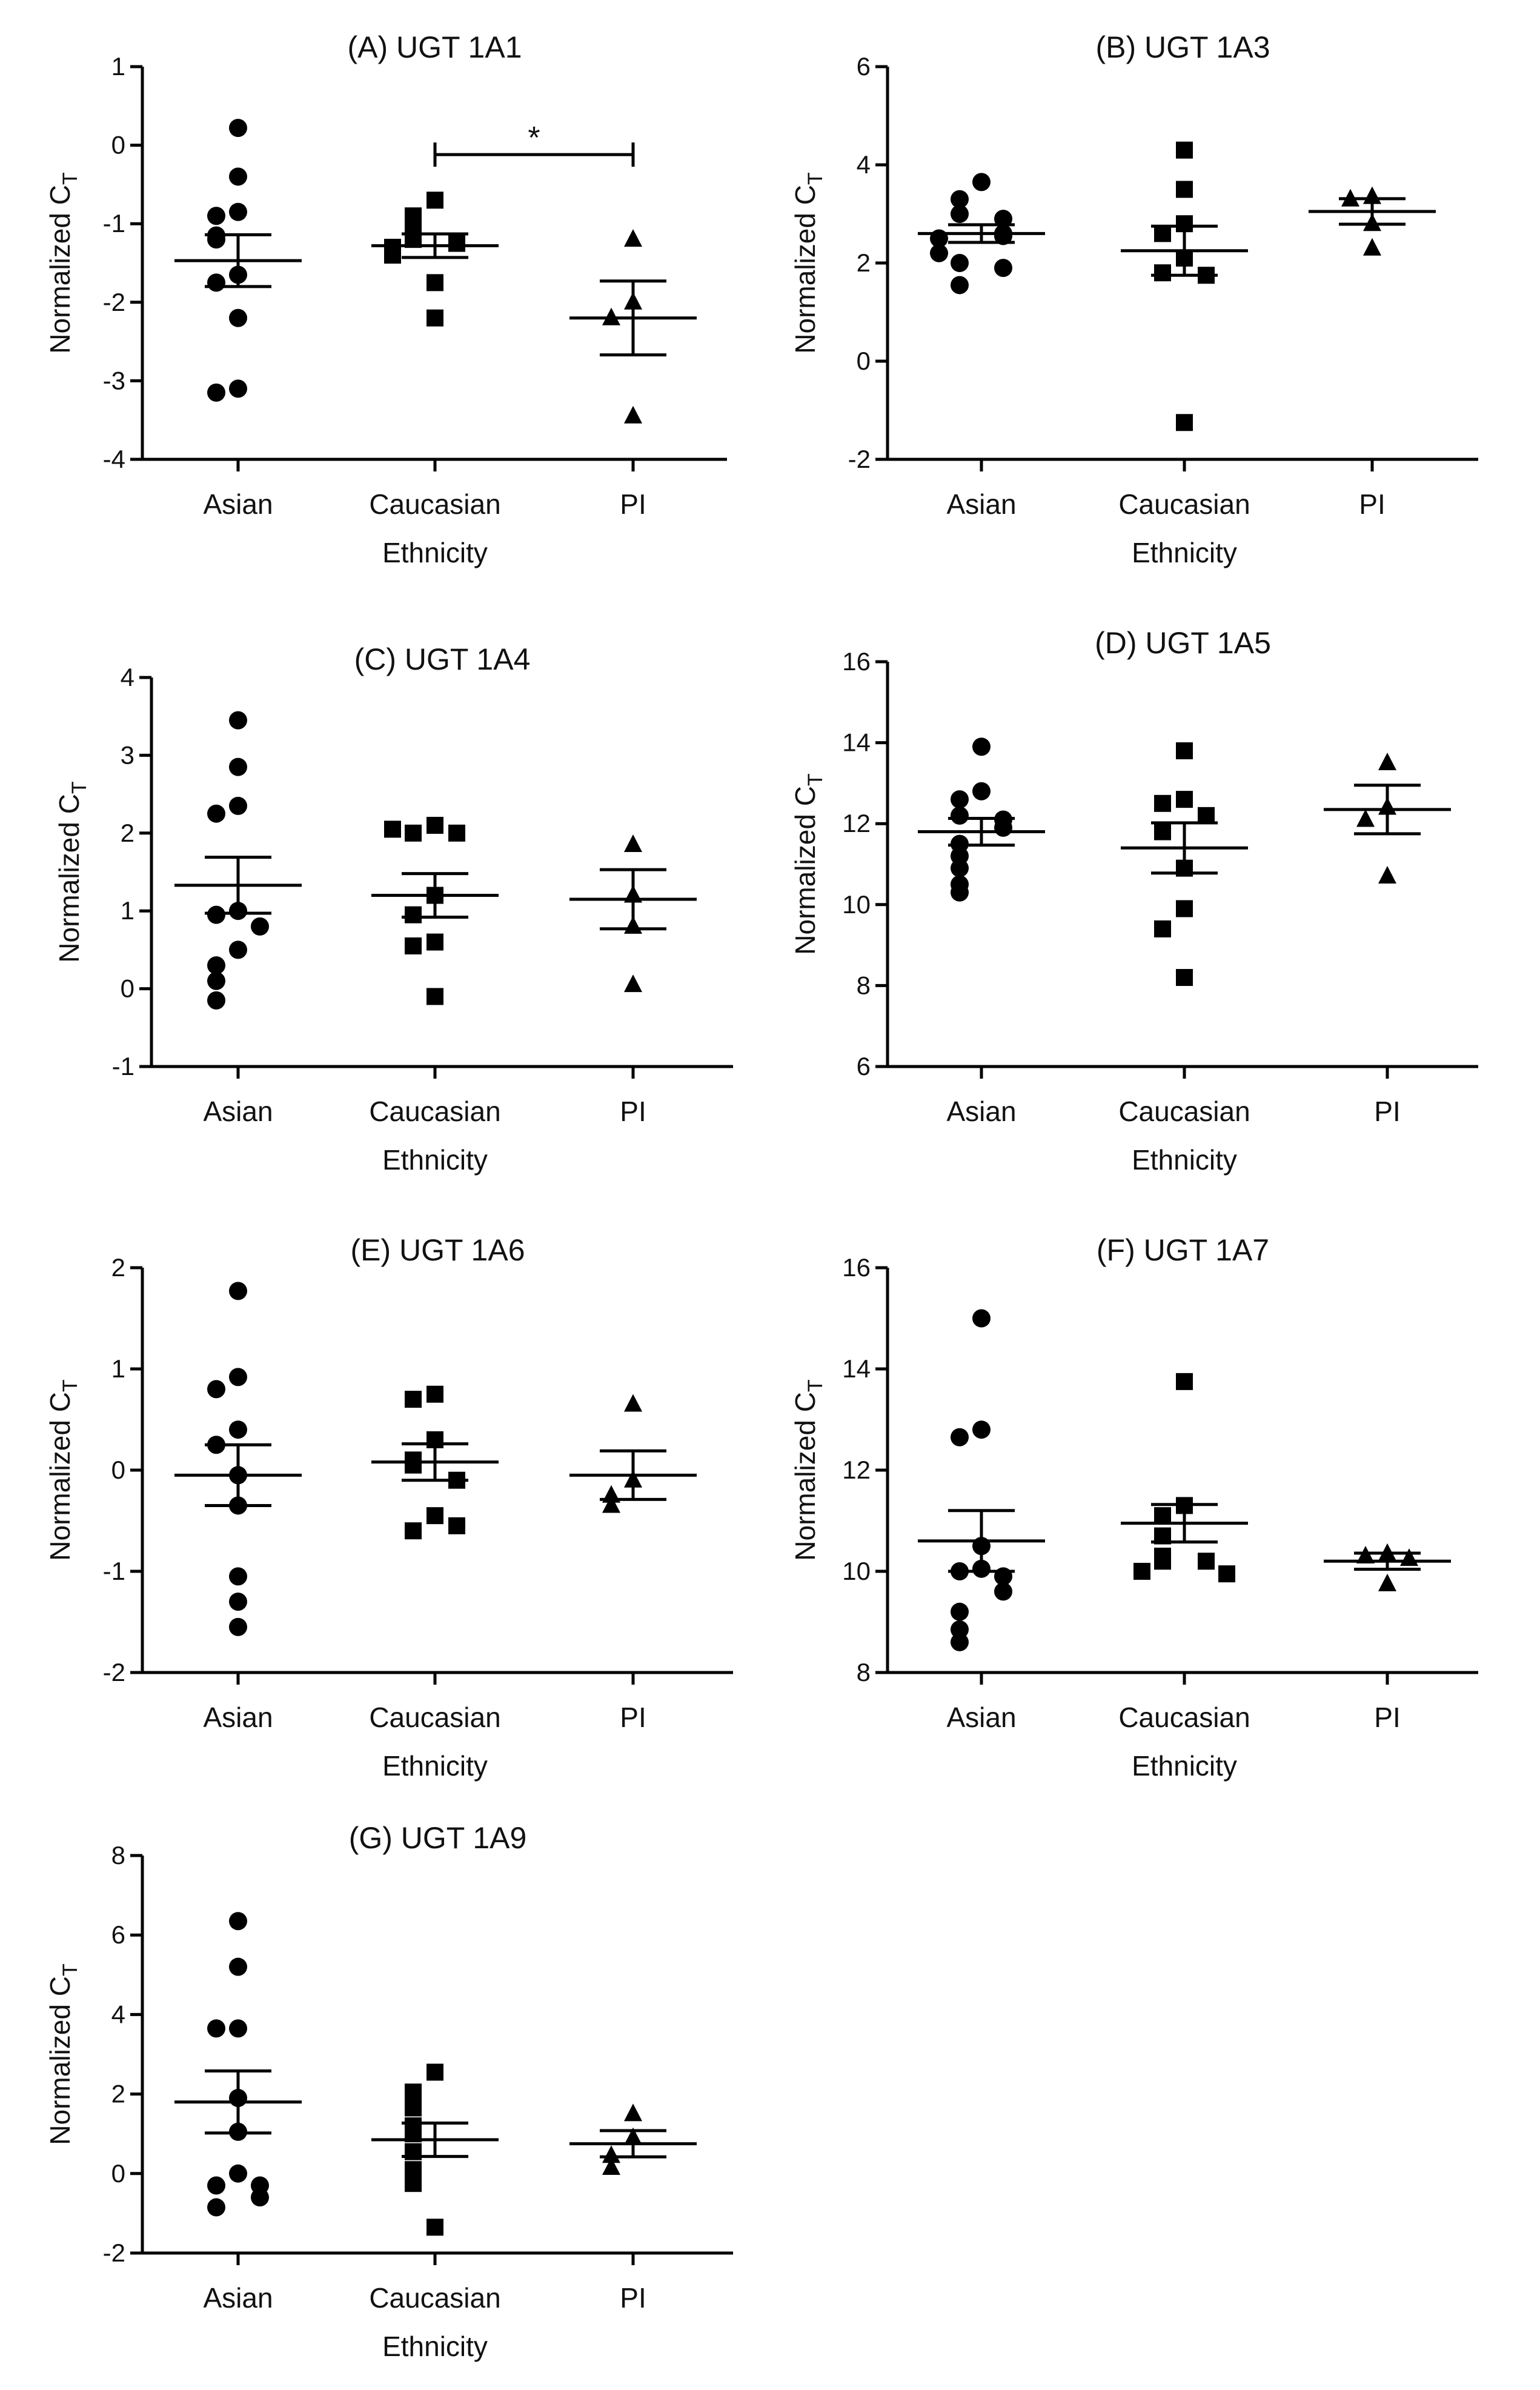 The width and height of the screenshot is (1540, 2390). I want to click on panel-title: (C) UGT 1A4, so click(442, 659).